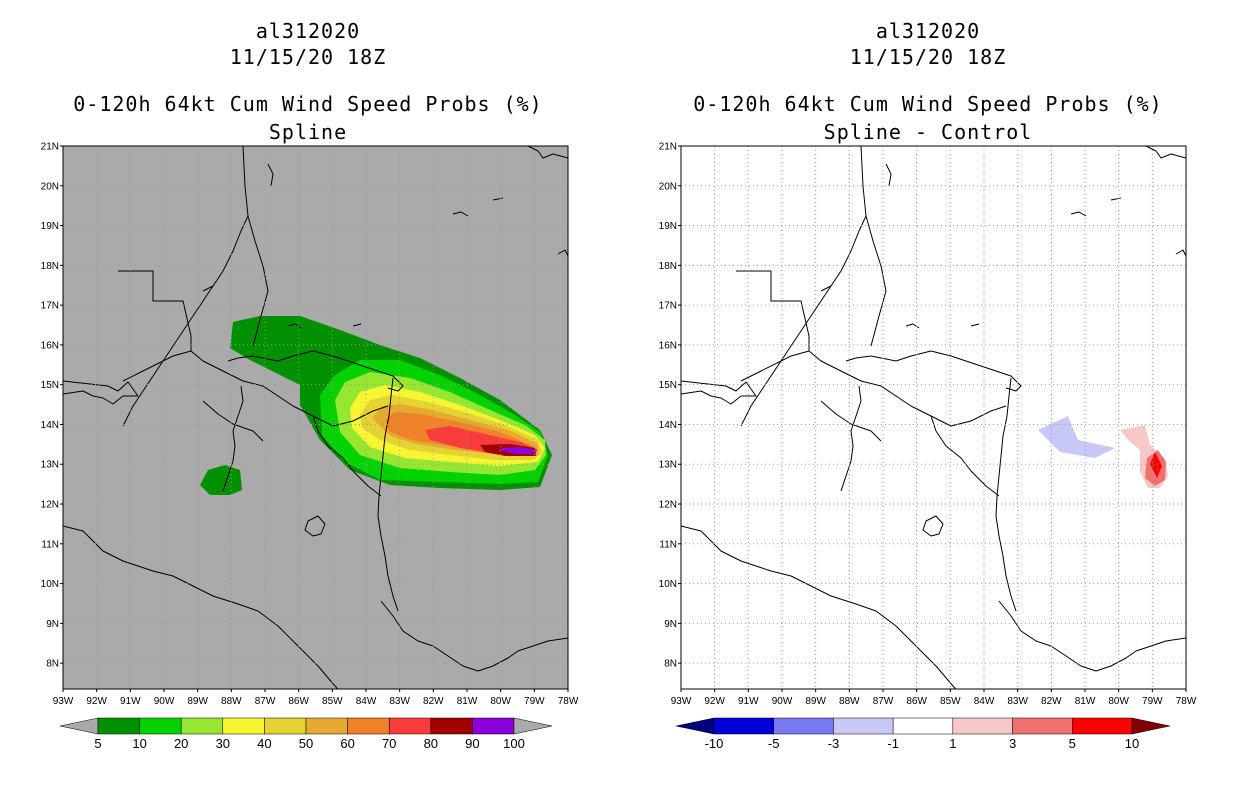  What do you see at coordinates (472, 743) in the screenshot?
I see `colorbar-label: 90` at bounding box center [472, 743].